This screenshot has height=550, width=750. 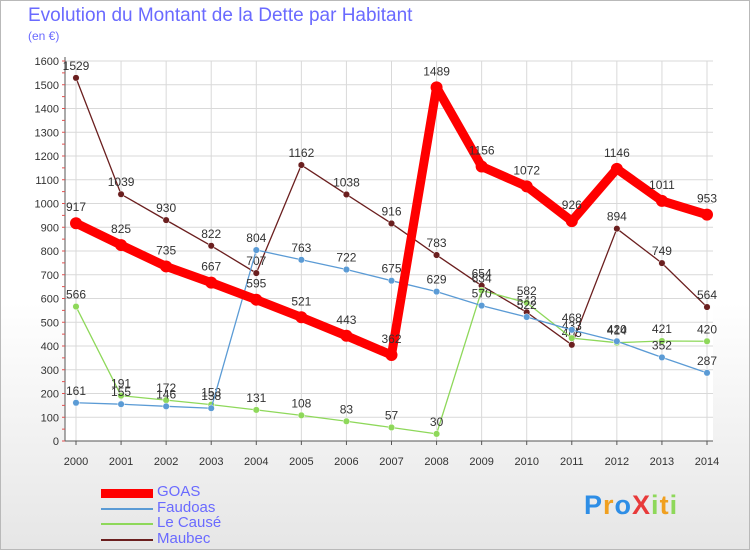 What do you see at coordinates (121, 182) in the screenshot?
I see `data-label: 1039` at bounding box center [121, 182].